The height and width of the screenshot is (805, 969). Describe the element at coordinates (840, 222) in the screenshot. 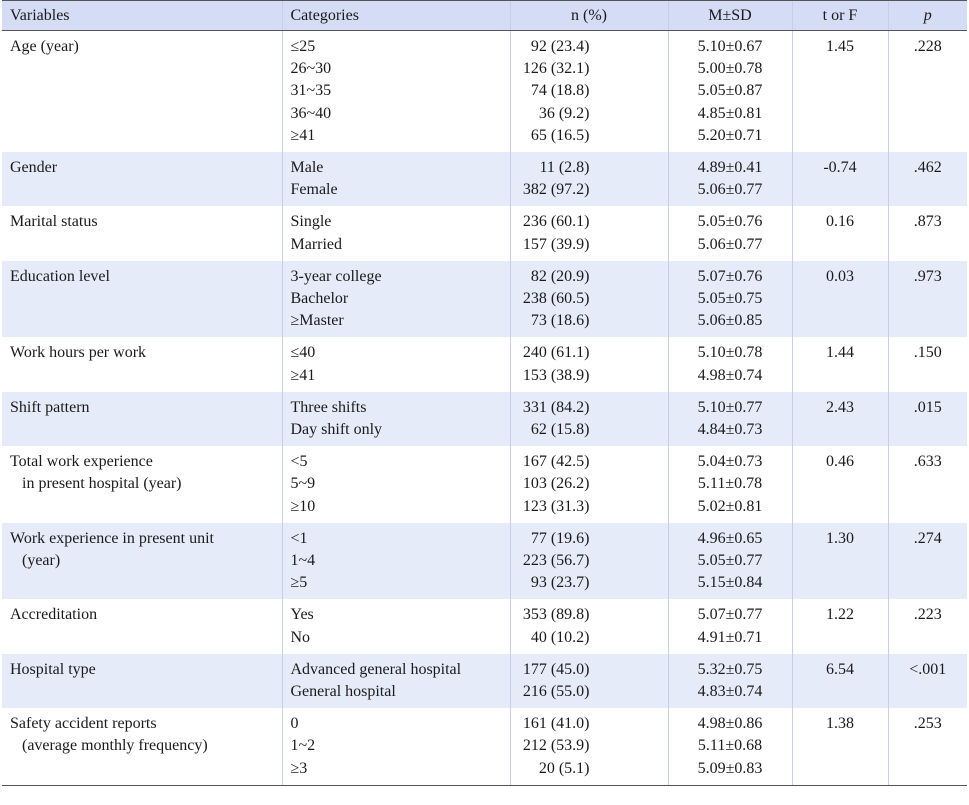

I see `t-or-f-cell-value: 0.16` at that location.